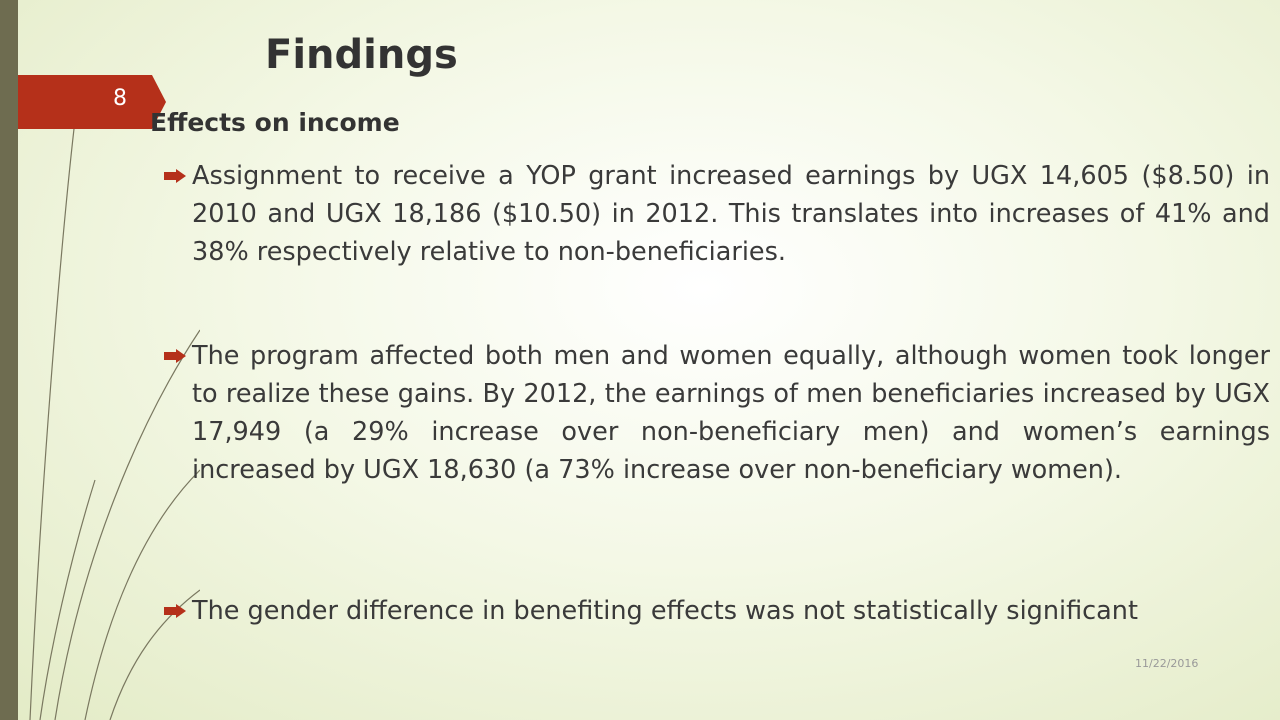  I want to click on slide-title: Findings, so click(361, 55).